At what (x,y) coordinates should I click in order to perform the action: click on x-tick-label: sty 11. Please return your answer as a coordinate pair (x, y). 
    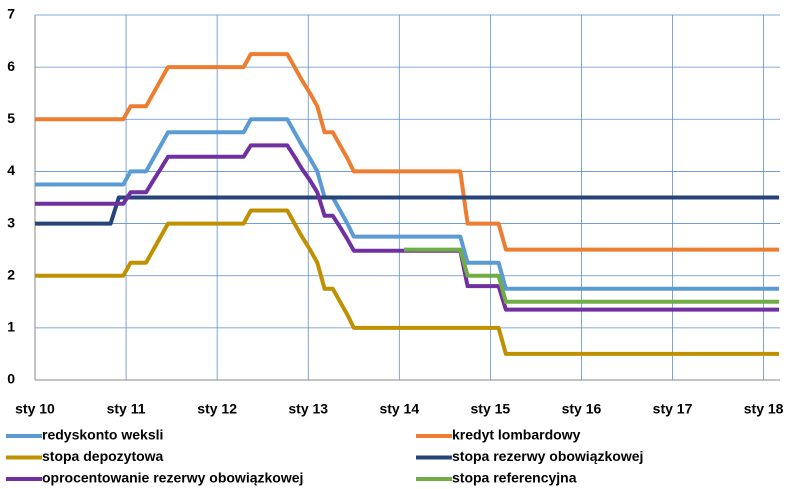
    Looking at the image, I should click on (126, 409).